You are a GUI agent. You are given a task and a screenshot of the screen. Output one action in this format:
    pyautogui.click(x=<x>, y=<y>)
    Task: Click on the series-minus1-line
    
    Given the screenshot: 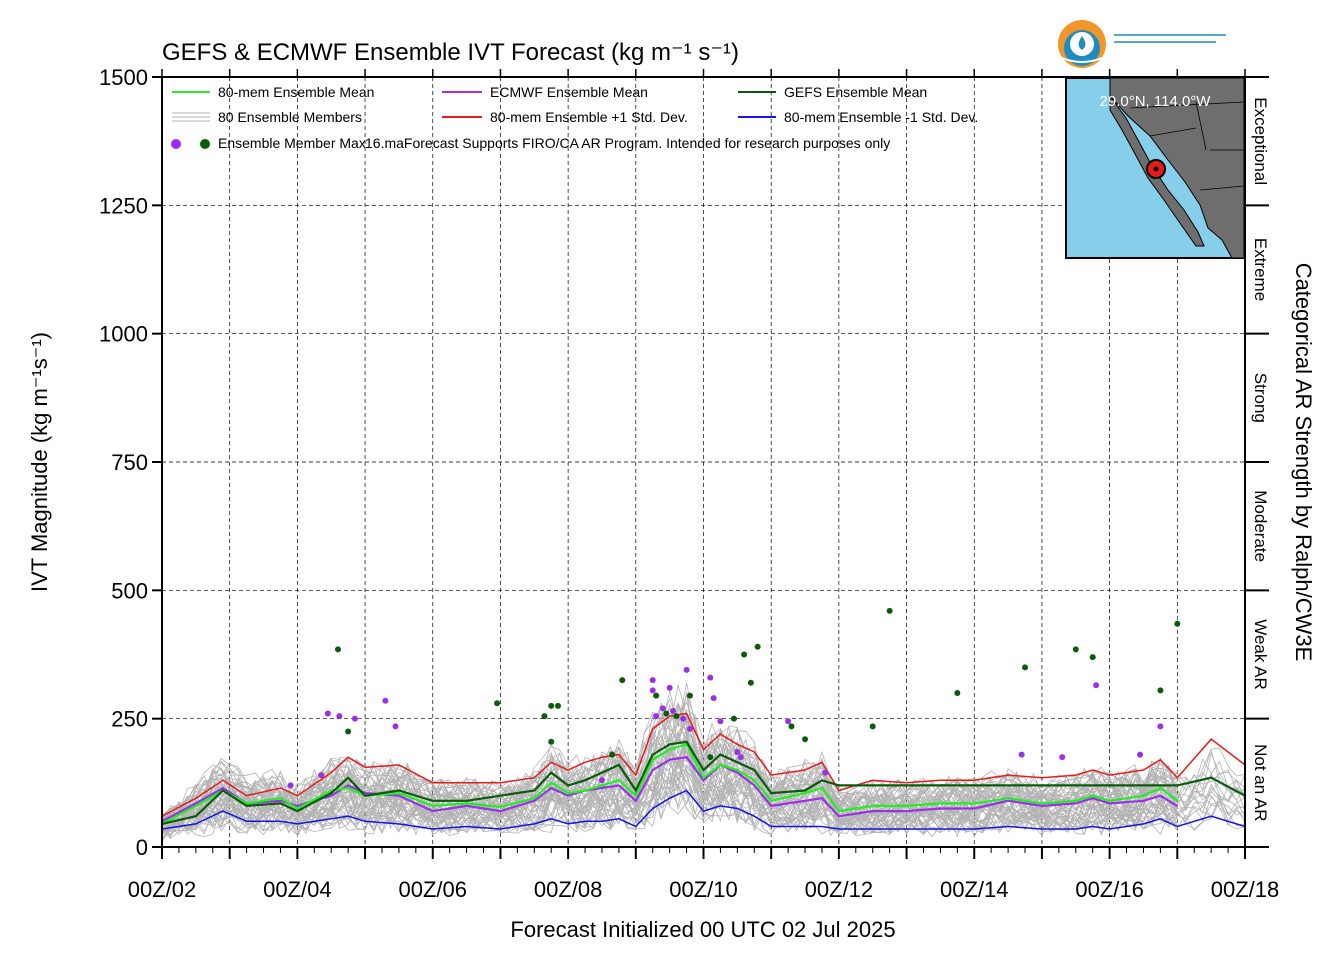 What is the action you would take?
    pyautogui.click(x=703, y=809)
    